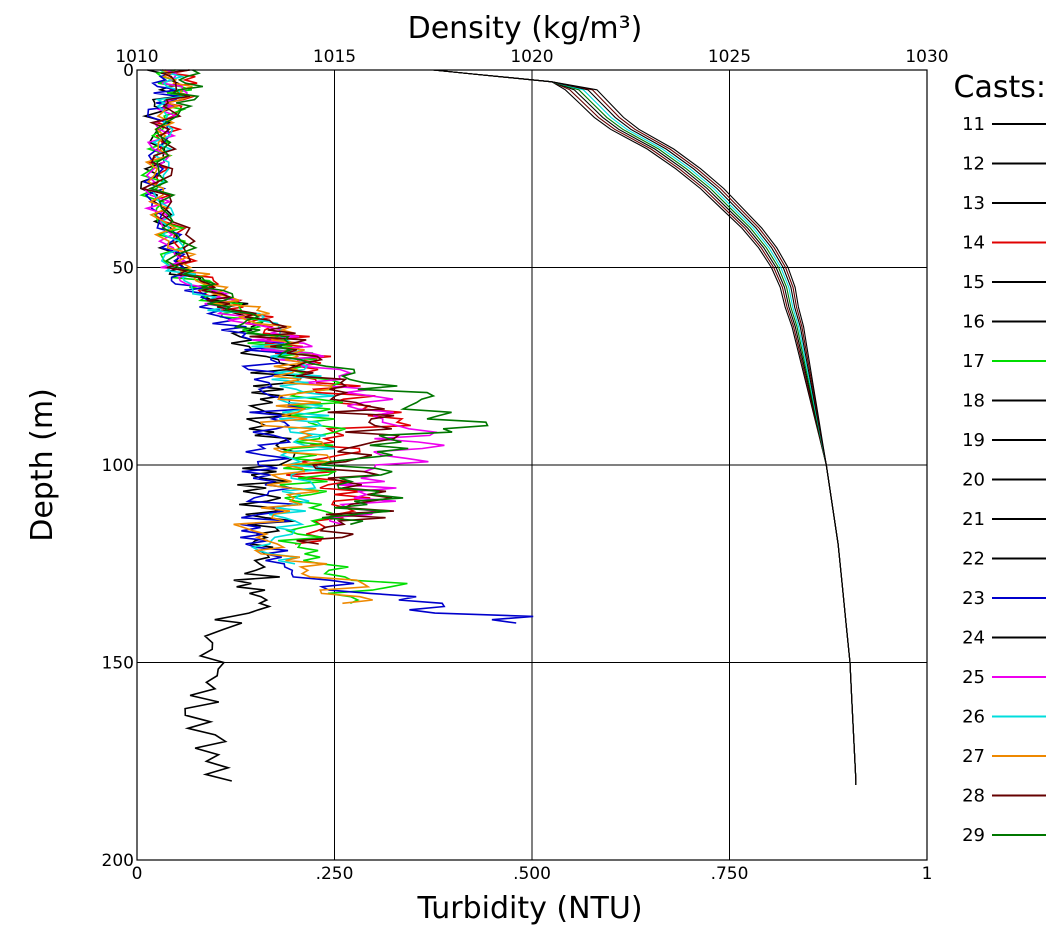 Image resolution: width=1052 pixels, height=925 pixels. Describe the element at coordinates (1004, 322) in the screenshot. I see `legend-item: 16` at that location.